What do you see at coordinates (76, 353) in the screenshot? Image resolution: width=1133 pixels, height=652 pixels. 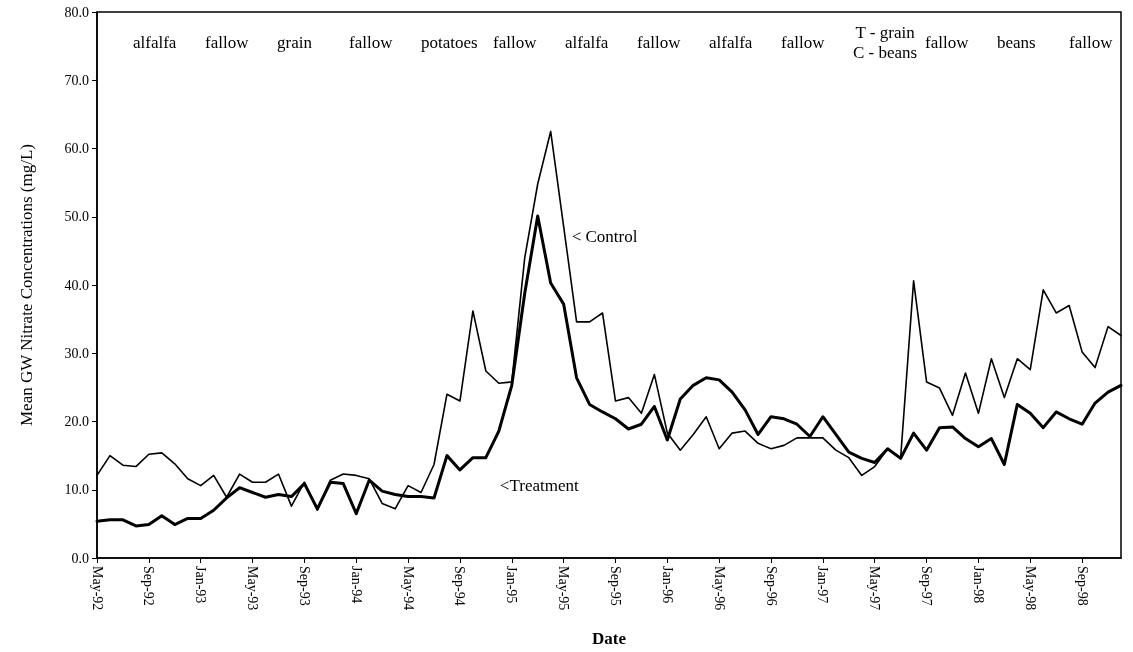 I see `y-tick-label: 30.0` at bounding box center [76, 353].